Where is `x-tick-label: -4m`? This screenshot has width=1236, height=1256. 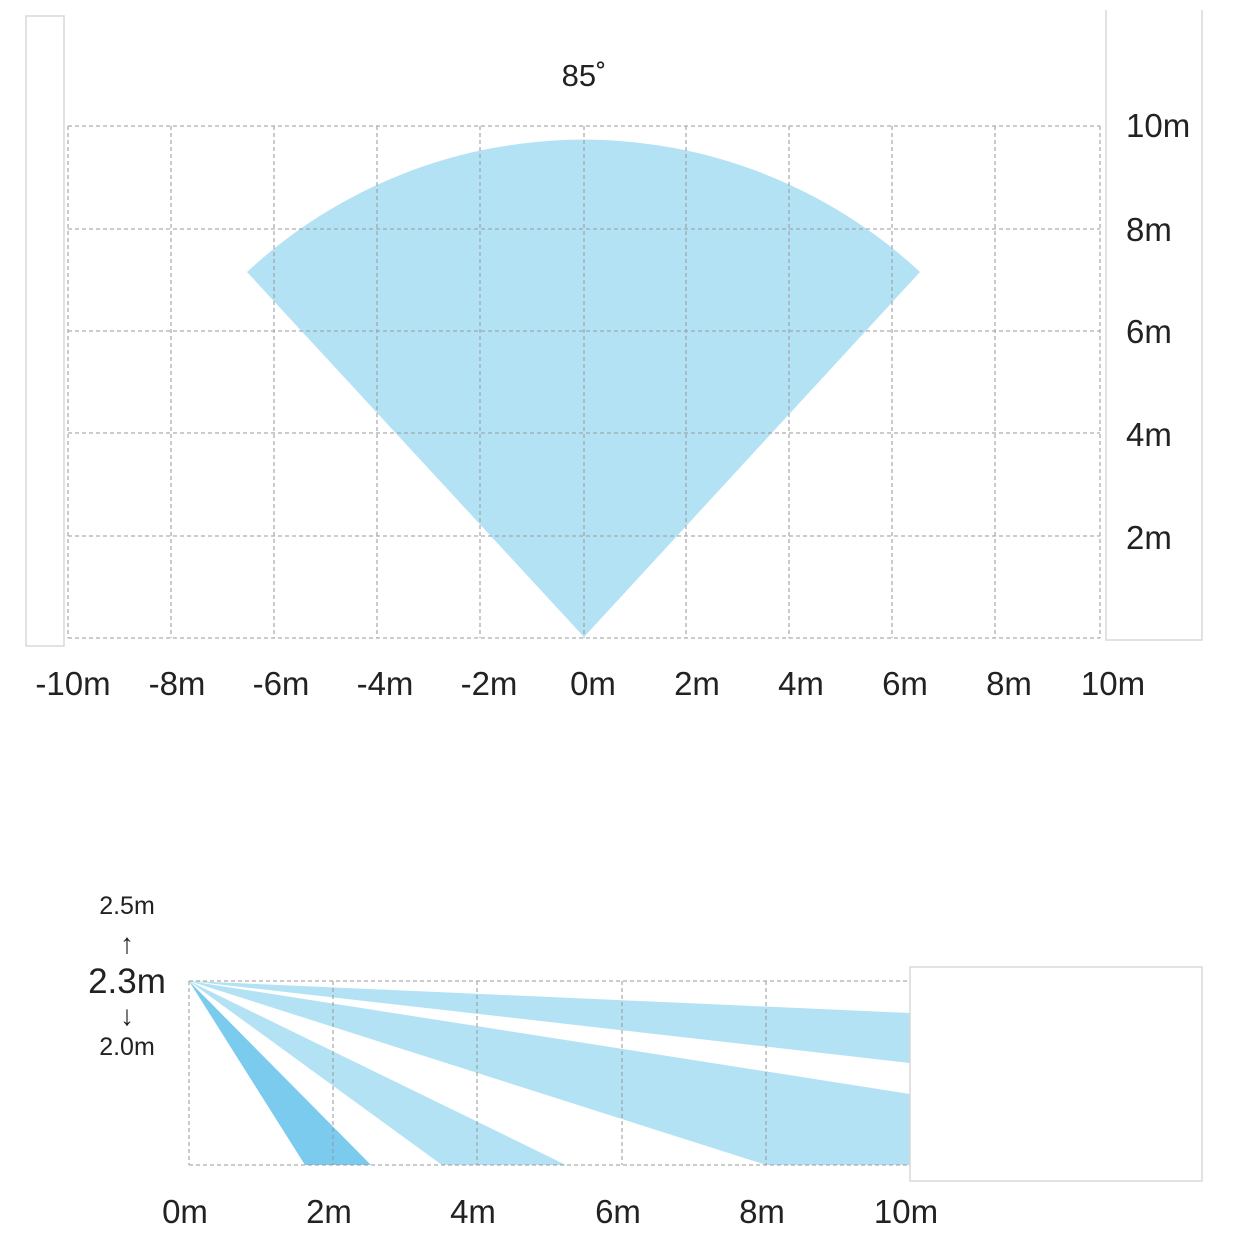 x-tick-label: -4m is located at coordinates (385, 683).